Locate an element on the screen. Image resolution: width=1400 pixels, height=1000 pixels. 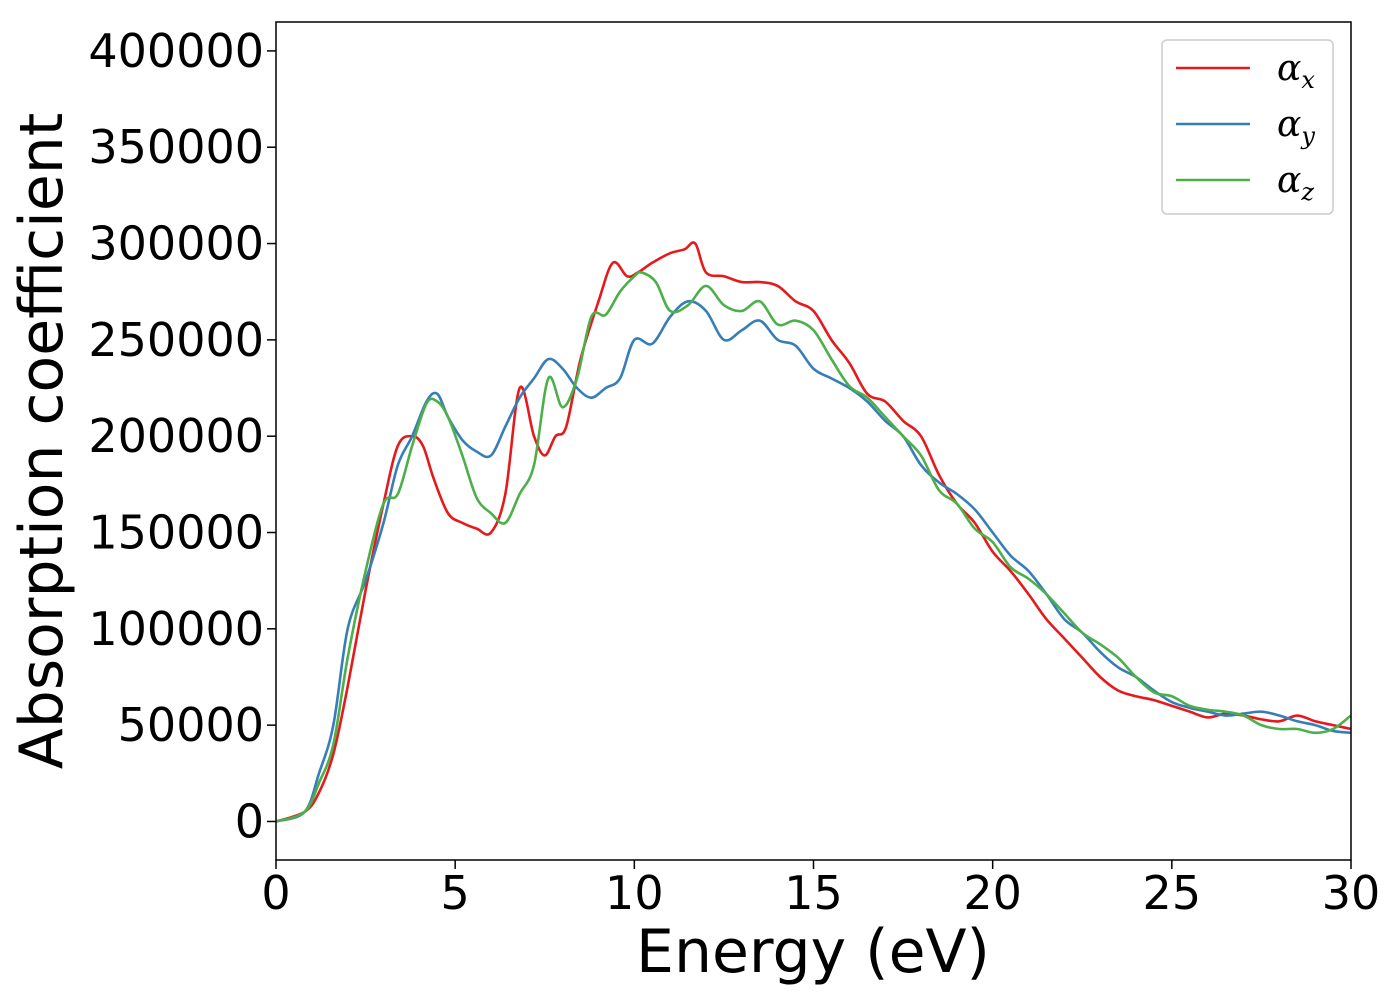
x-tick-label: 30 is located at coordinates (1351, 893).